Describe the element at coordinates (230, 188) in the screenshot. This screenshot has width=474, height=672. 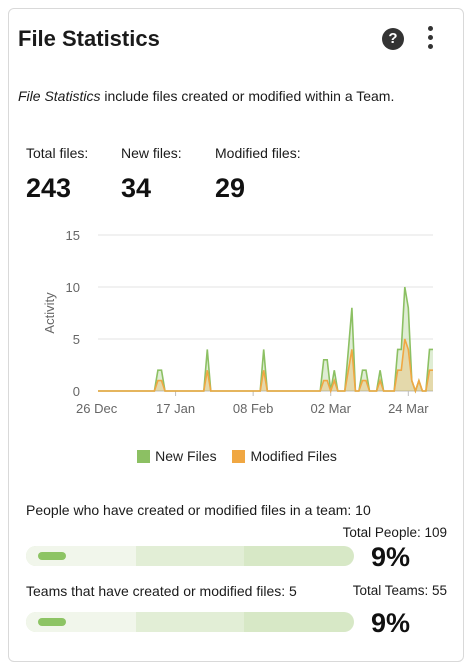
I see `stat-modified-value: 29` at that location.